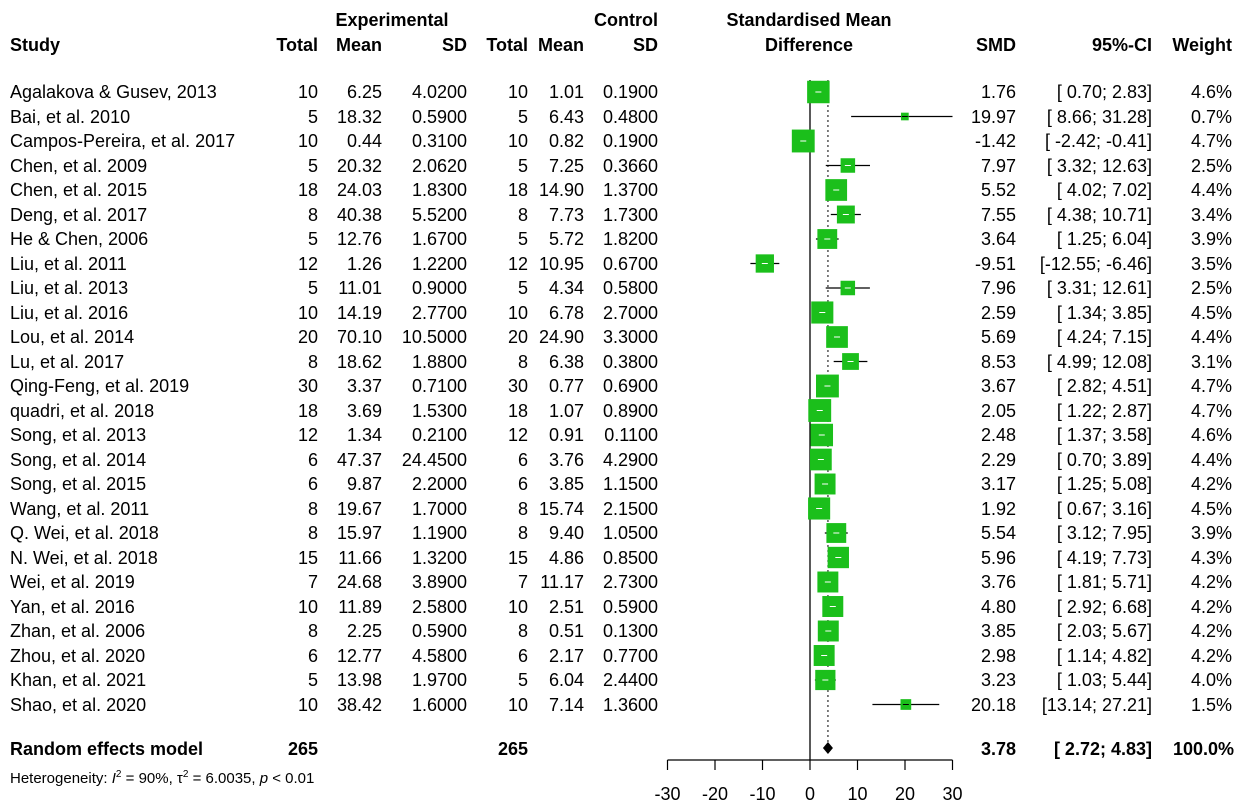 This screenshot has height=811, width=1247. What do you see at coordinates (998, 582) in the screenshot?
I see `smd-value: 3.76` at bounding box center [998, 582].